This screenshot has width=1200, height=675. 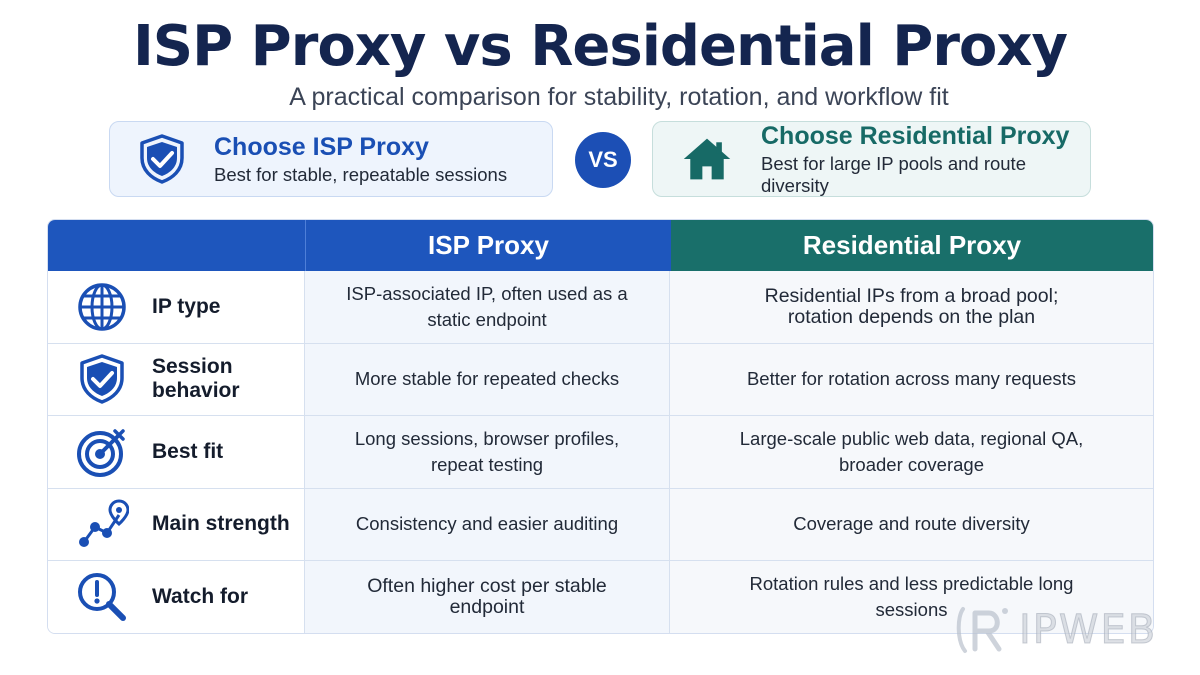 What do you see at coordinates (321, 146) in the screenshot?
I see `choose-isp-title: Choose ISP Proxy` at bounding box center [321, 146].